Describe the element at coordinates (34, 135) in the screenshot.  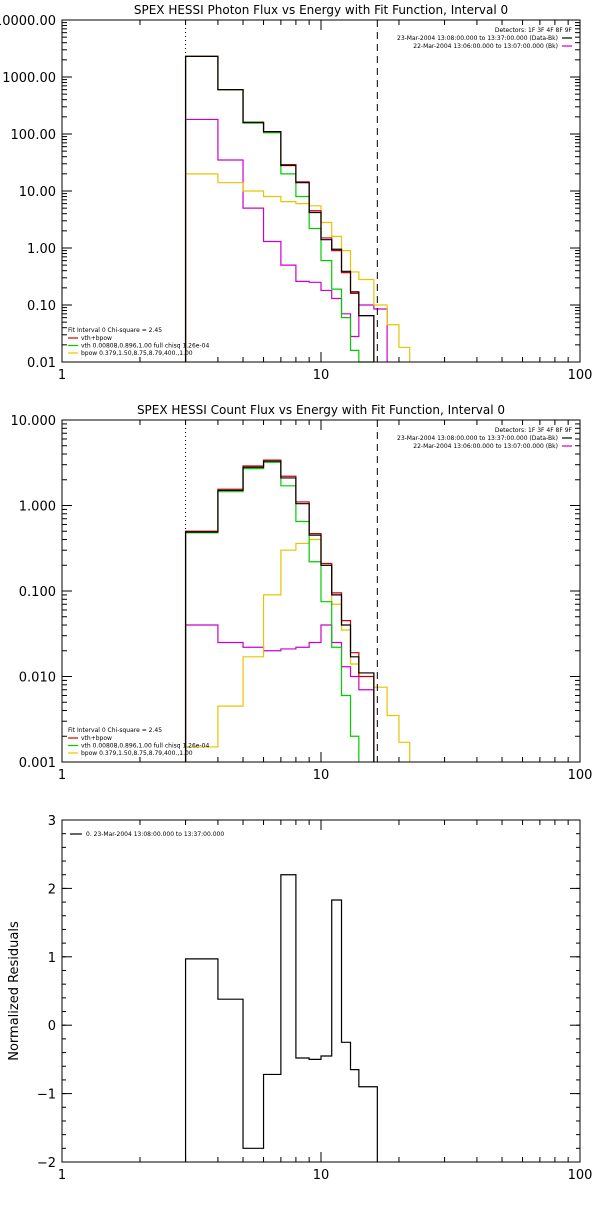
I see `y-tick-label: 100.00` at that location.